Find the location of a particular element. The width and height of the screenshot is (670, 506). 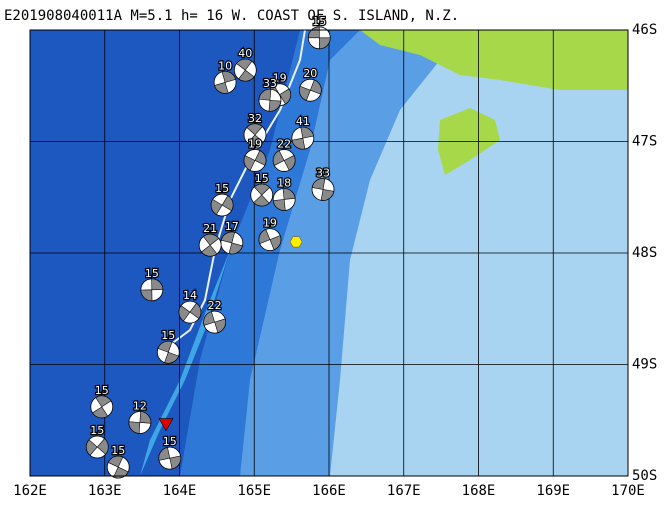

x-tick-label: 170E is located at coordinates (628, 491).